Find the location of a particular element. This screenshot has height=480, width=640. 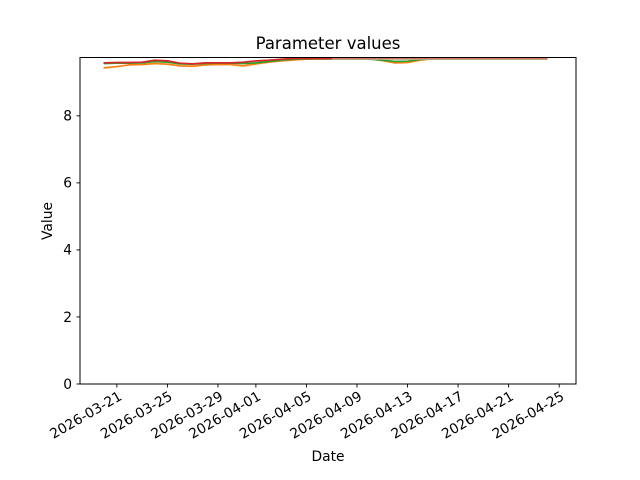

y-tick-label: 0 is located at coordinates (67, 385).